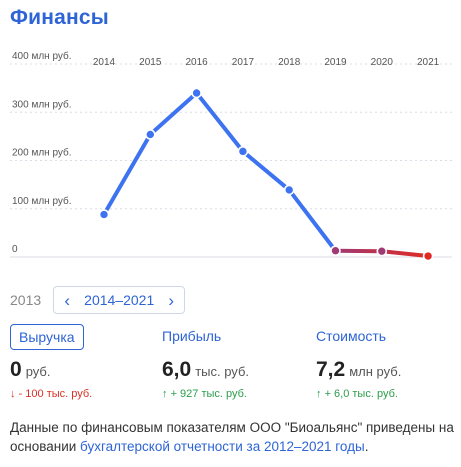 The height and width of the screenshot is (467, 461). What do you see at coordinates (171, 300) in the screenshot?
I see `chevron-right-icon: ›` at bounding box center [171, 300].